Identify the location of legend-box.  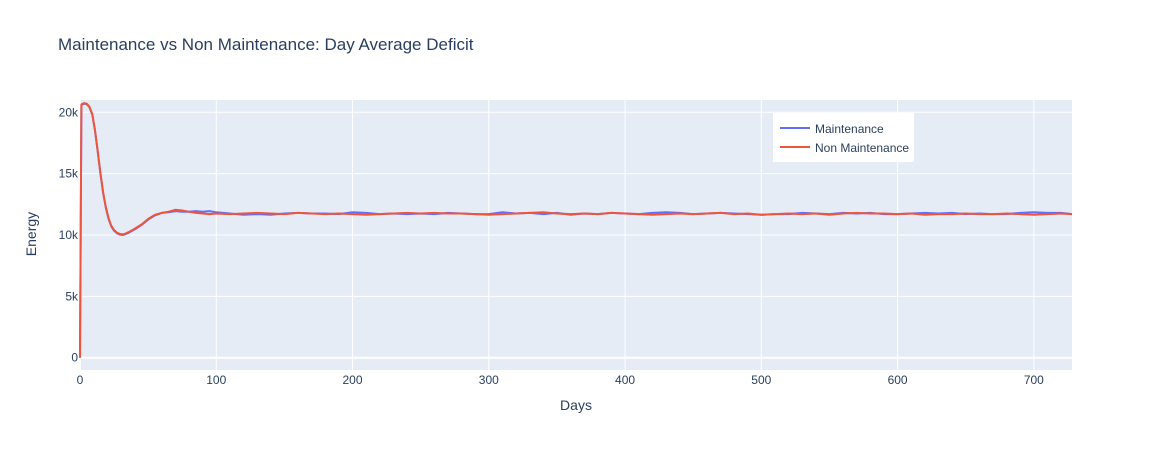
(843, 137).